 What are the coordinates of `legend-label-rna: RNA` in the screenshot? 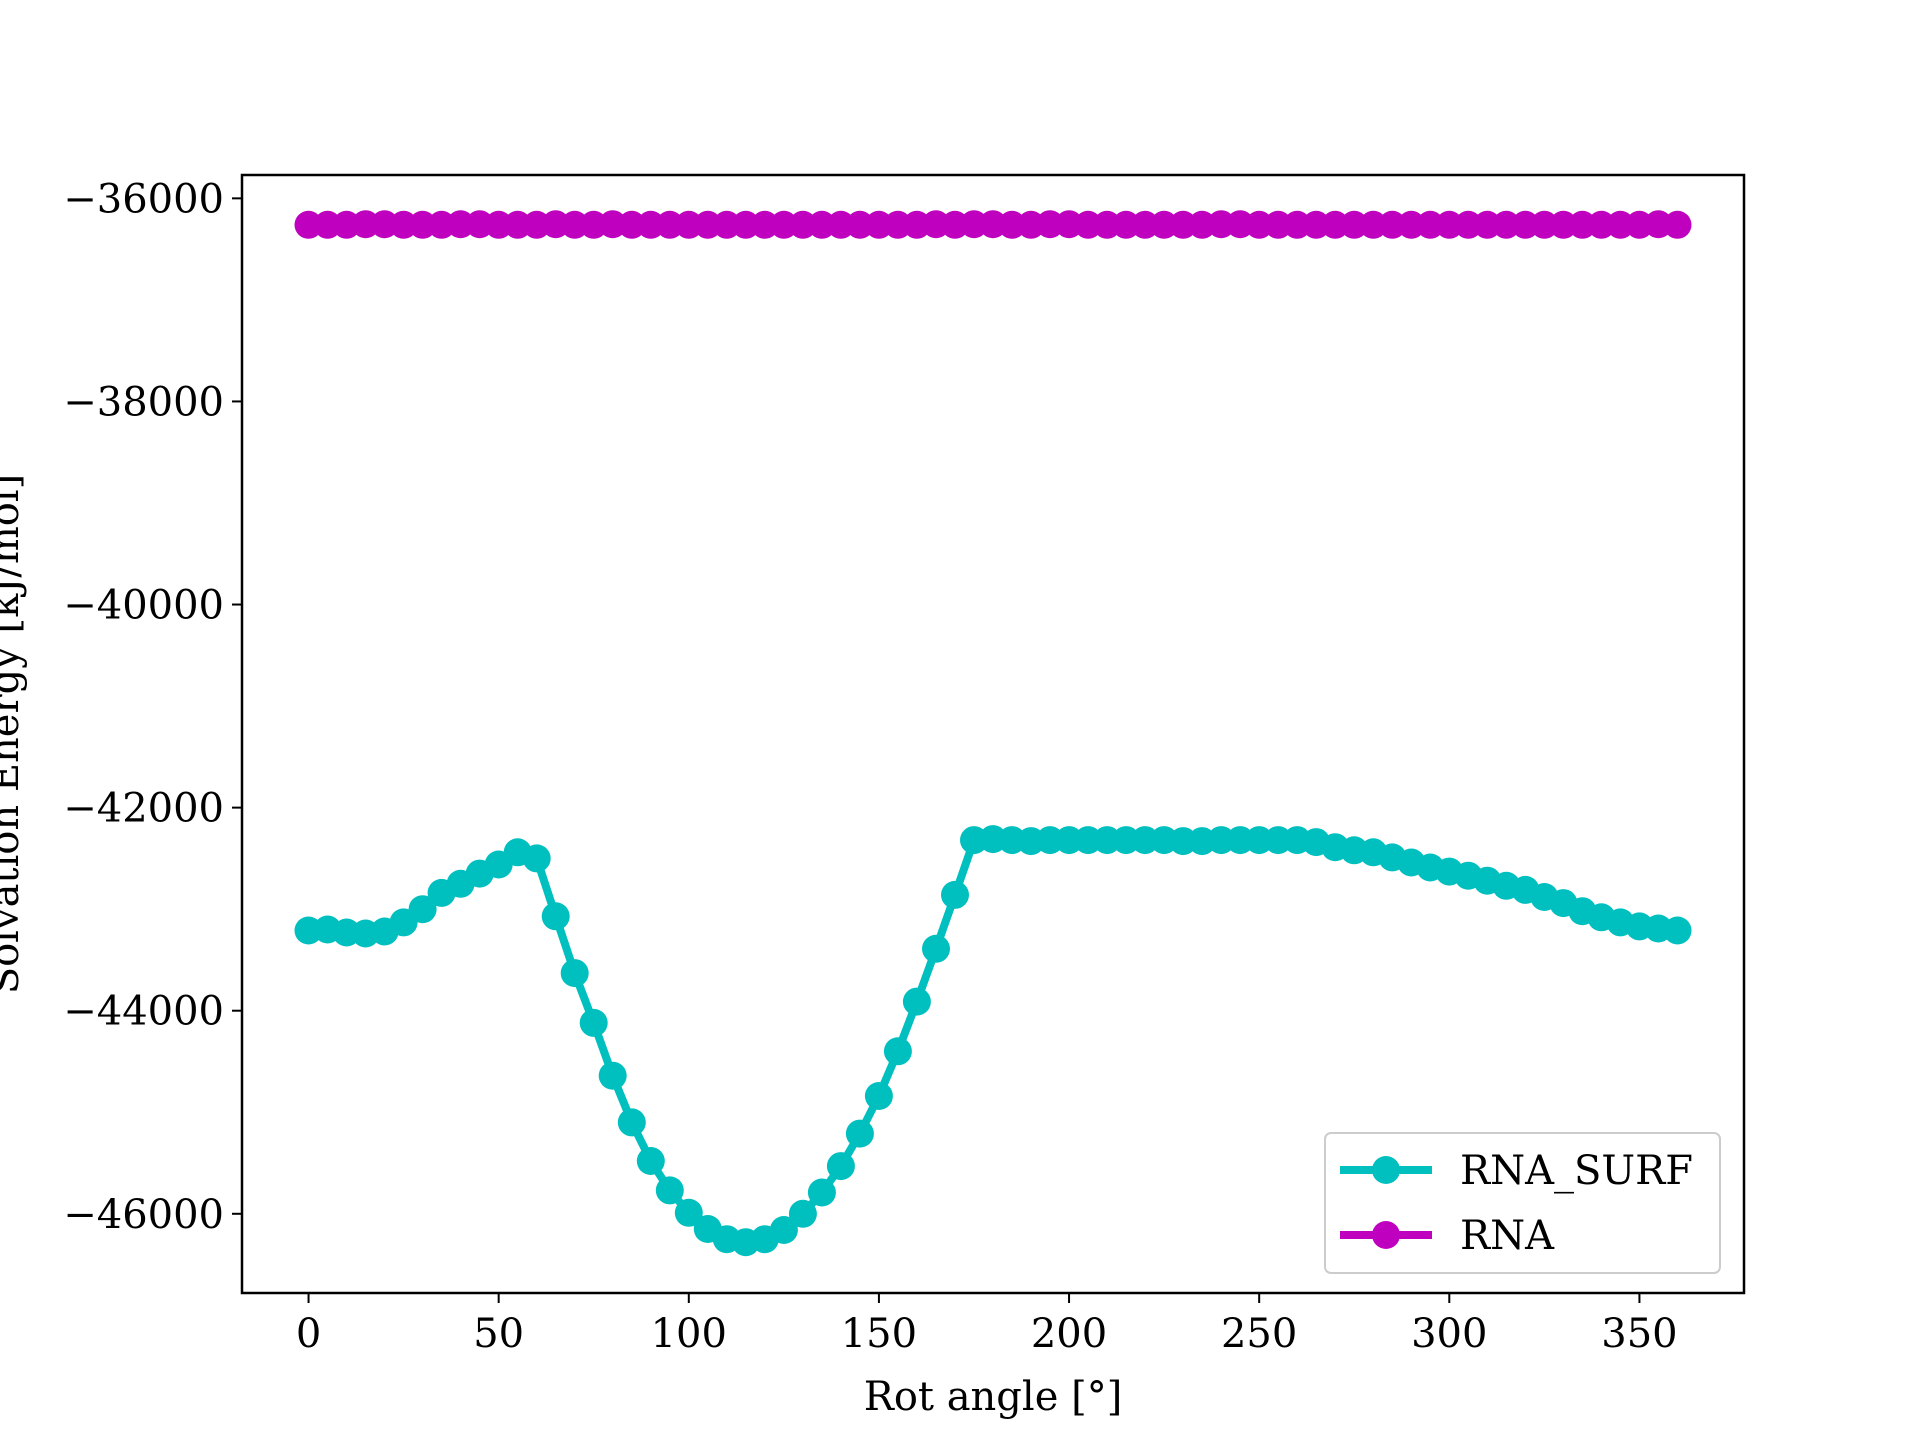 It's located at (1507, 1236).